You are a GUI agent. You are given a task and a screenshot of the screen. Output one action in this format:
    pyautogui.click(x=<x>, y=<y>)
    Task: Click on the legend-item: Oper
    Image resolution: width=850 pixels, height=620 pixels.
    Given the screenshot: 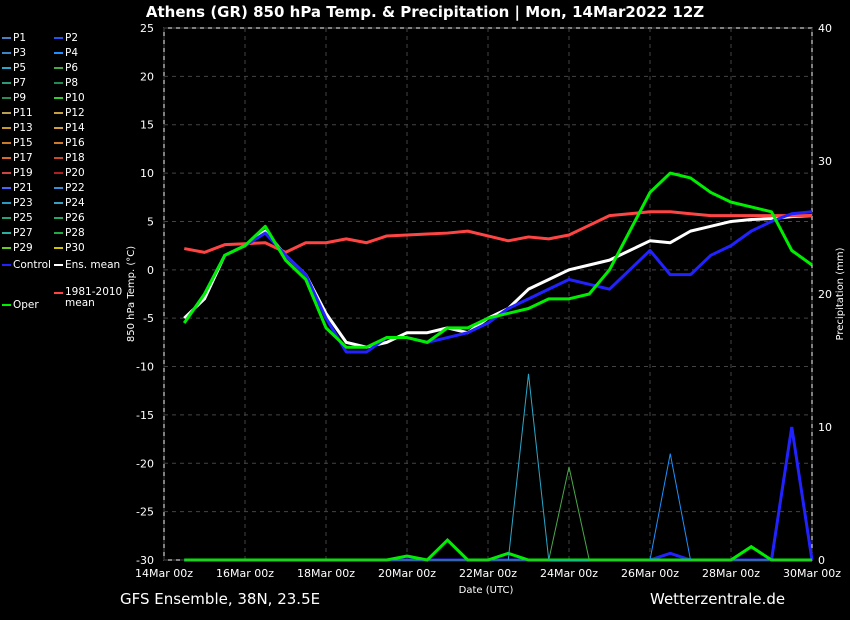 What is the action you would take?
    pyautogui.click(x=20, y=305)
    